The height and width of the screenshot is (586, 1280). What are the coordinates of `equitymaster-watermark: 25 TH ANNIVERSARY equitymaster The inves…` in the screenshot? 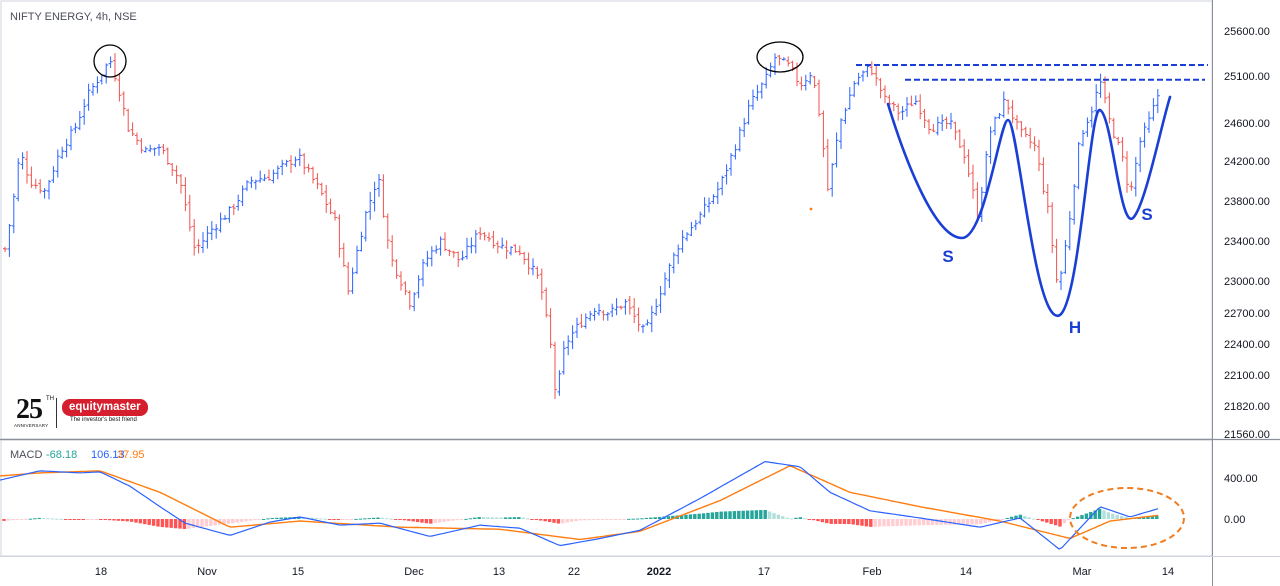 It's located at (84, 412).